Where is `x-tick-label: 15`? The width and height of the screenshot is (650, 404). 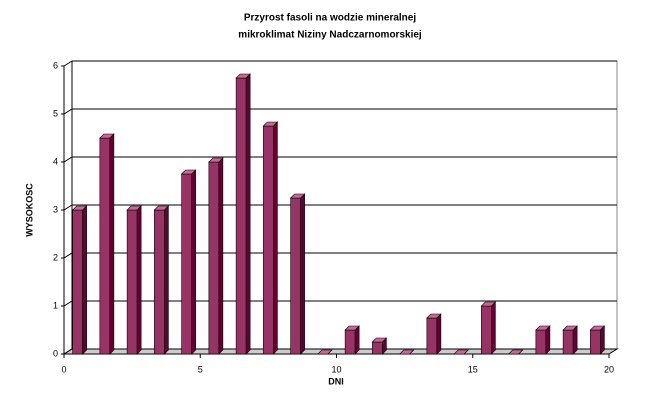 x-tick-label: 15 is located at coordinates (473, 369).